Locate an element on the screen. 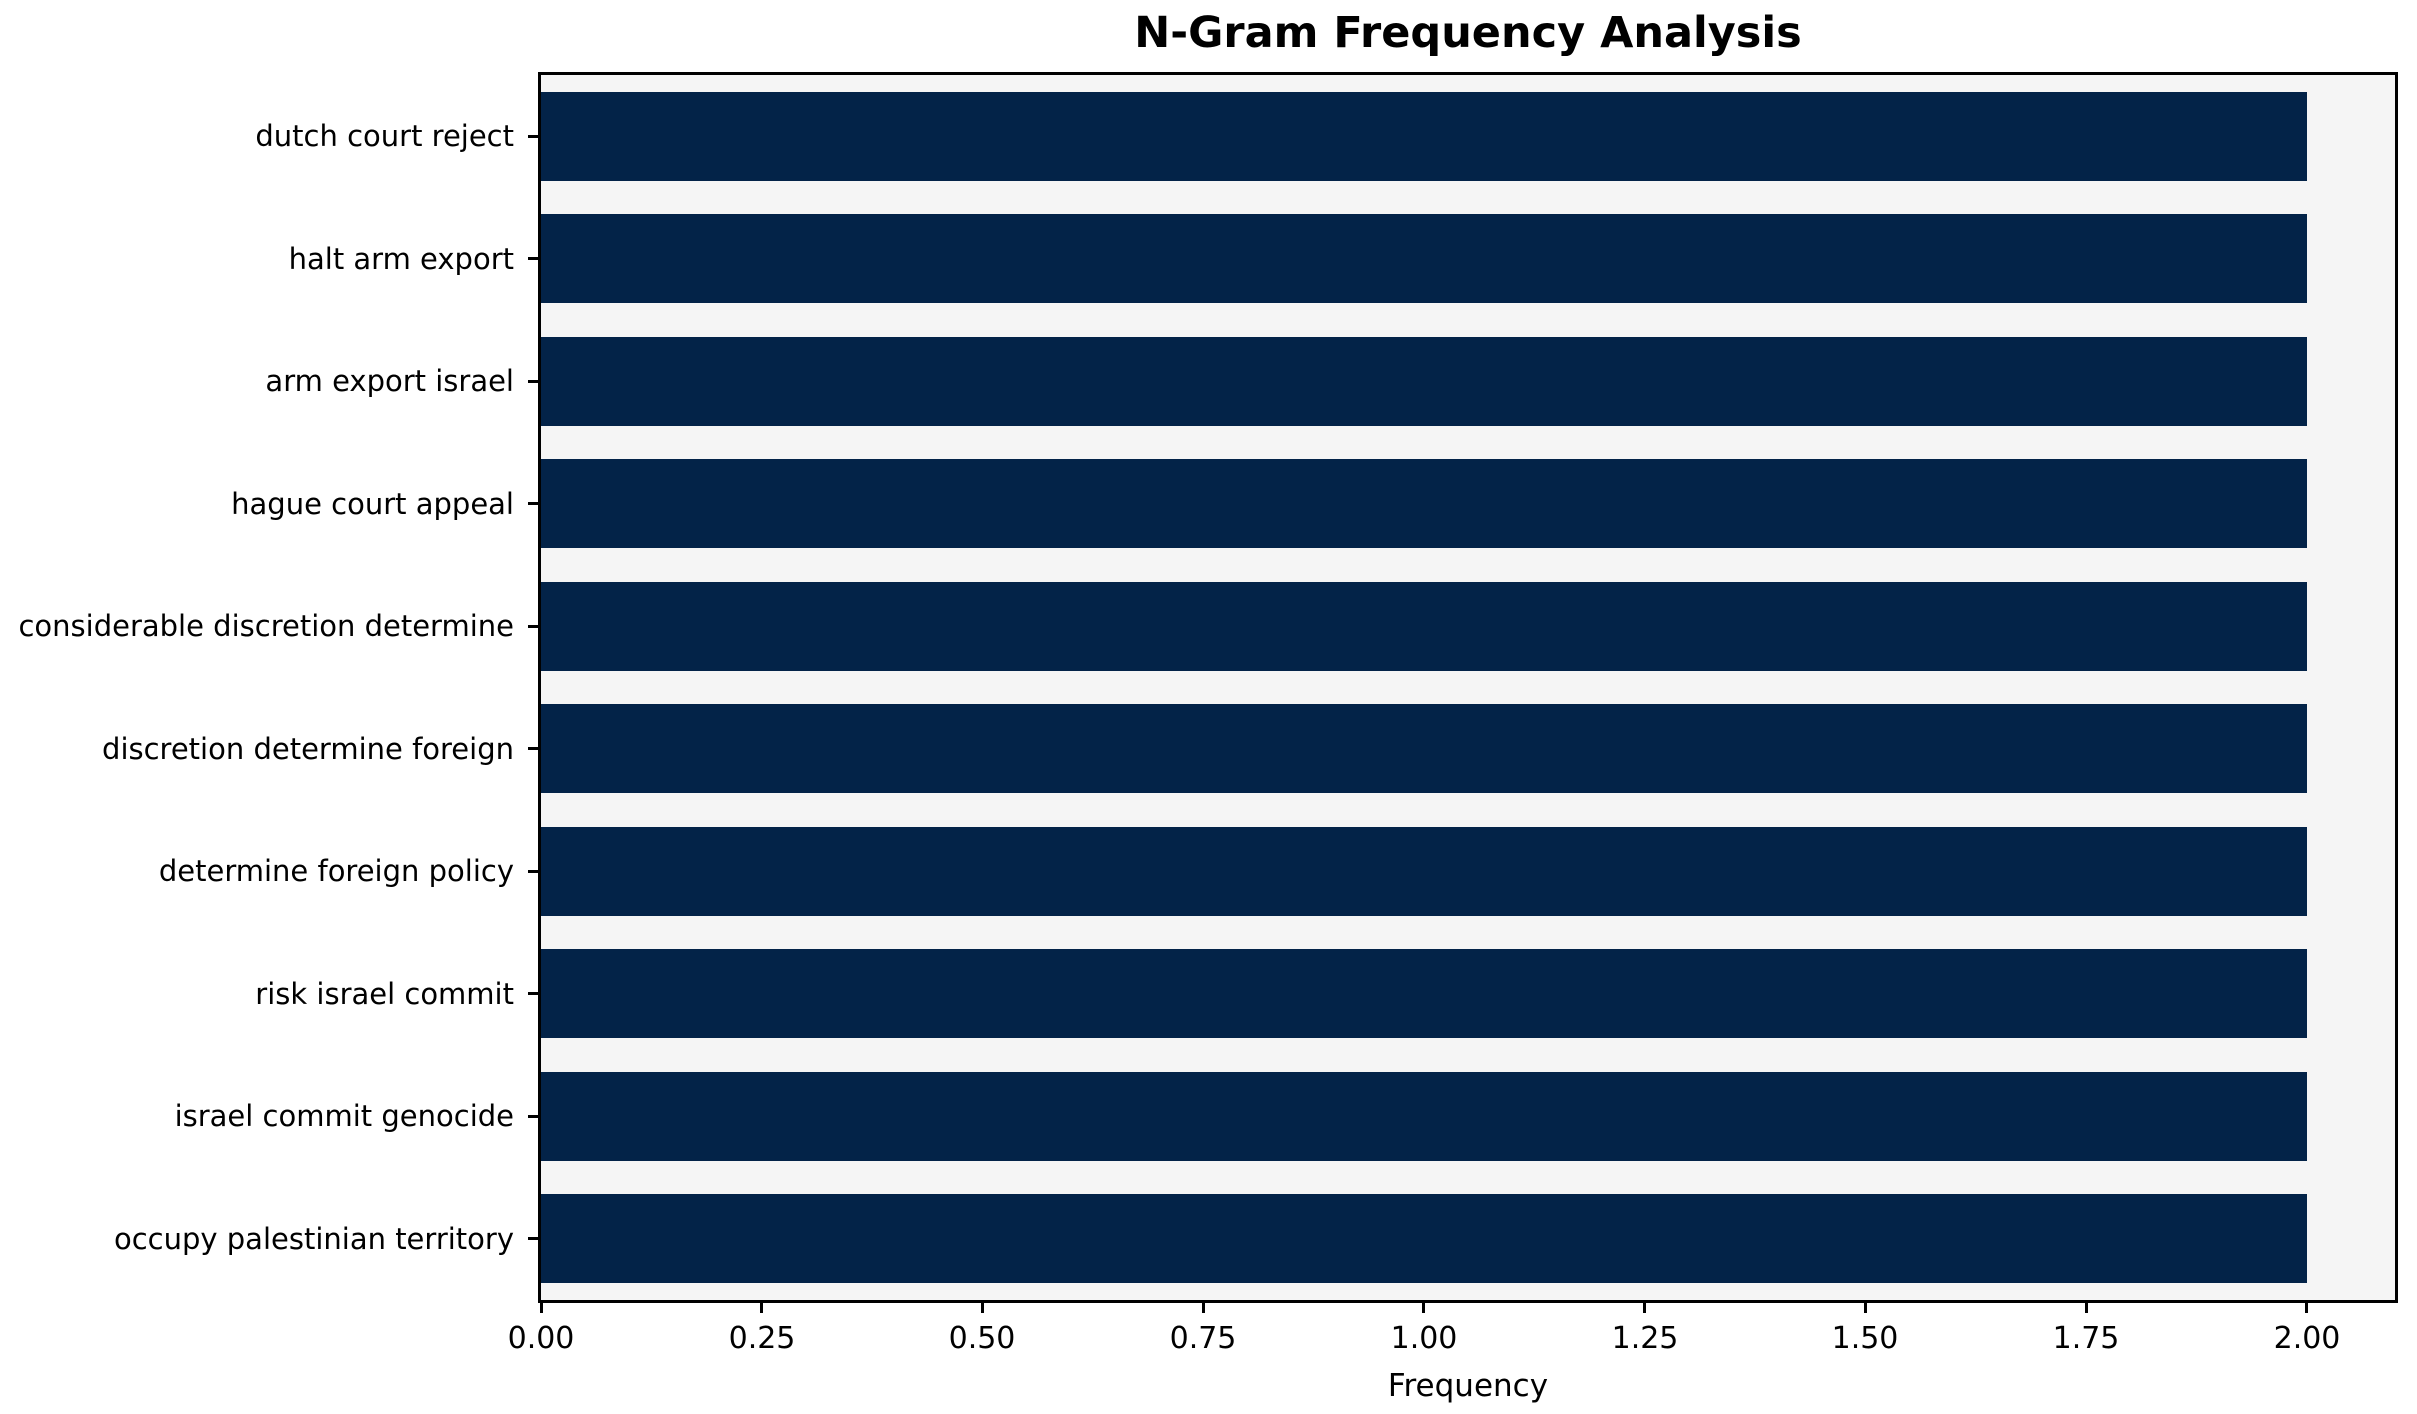 Image resolution: width=2417 pixels, height=1414 pixels. bar-dutch-court-reject is located at coordinates (1424, 136).